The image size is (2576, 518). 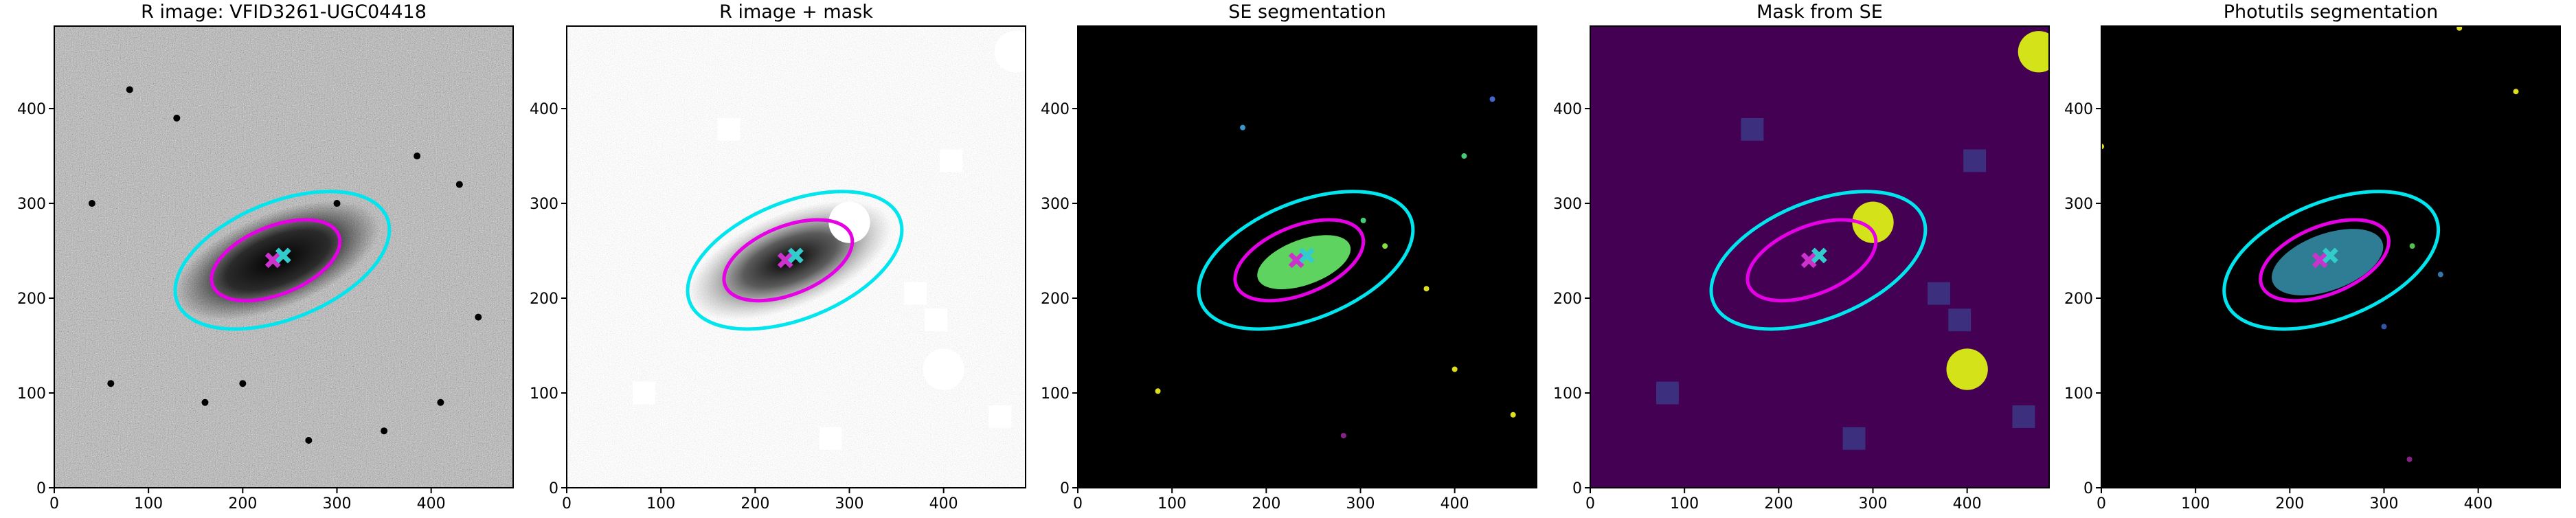 I want to click on panel-title: Mask from SE, so click(x=1819, y=12).